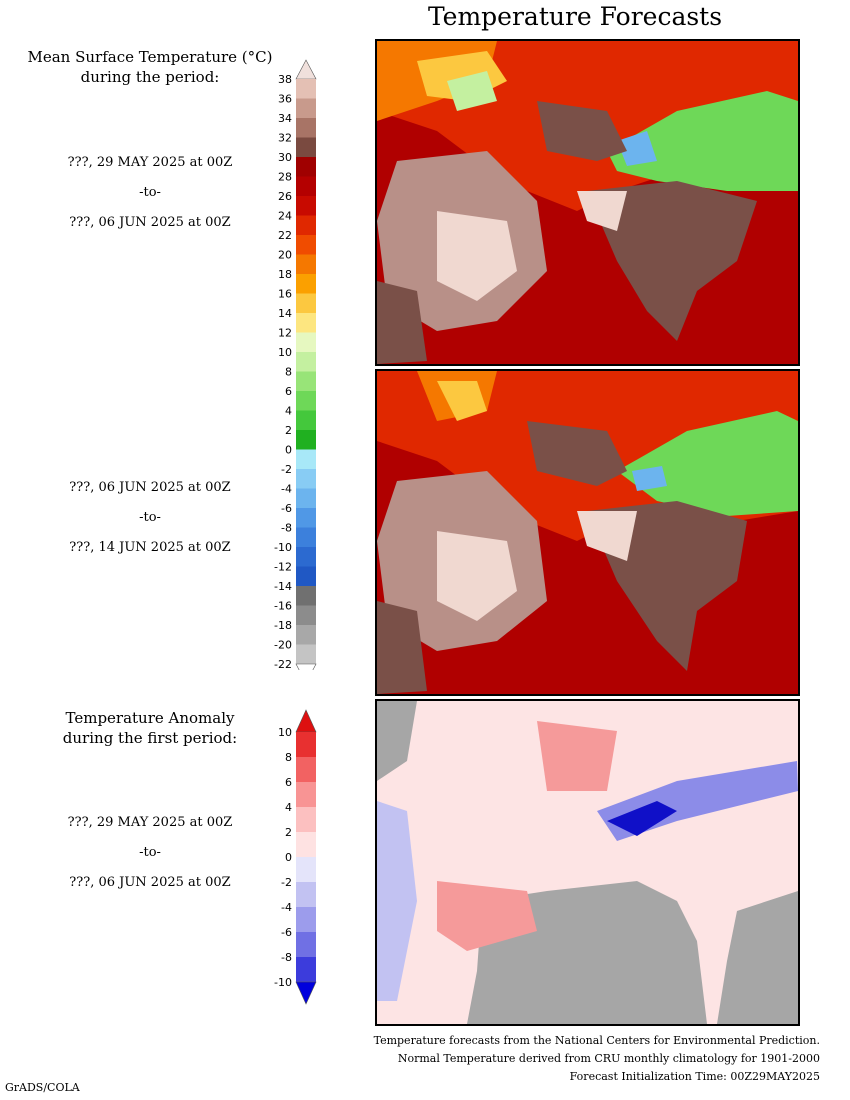  What do you see at coordinates (288, 450) in the screenshot?
I see `temperature-colorbar-label: 0` at bounding box center [288, 450].